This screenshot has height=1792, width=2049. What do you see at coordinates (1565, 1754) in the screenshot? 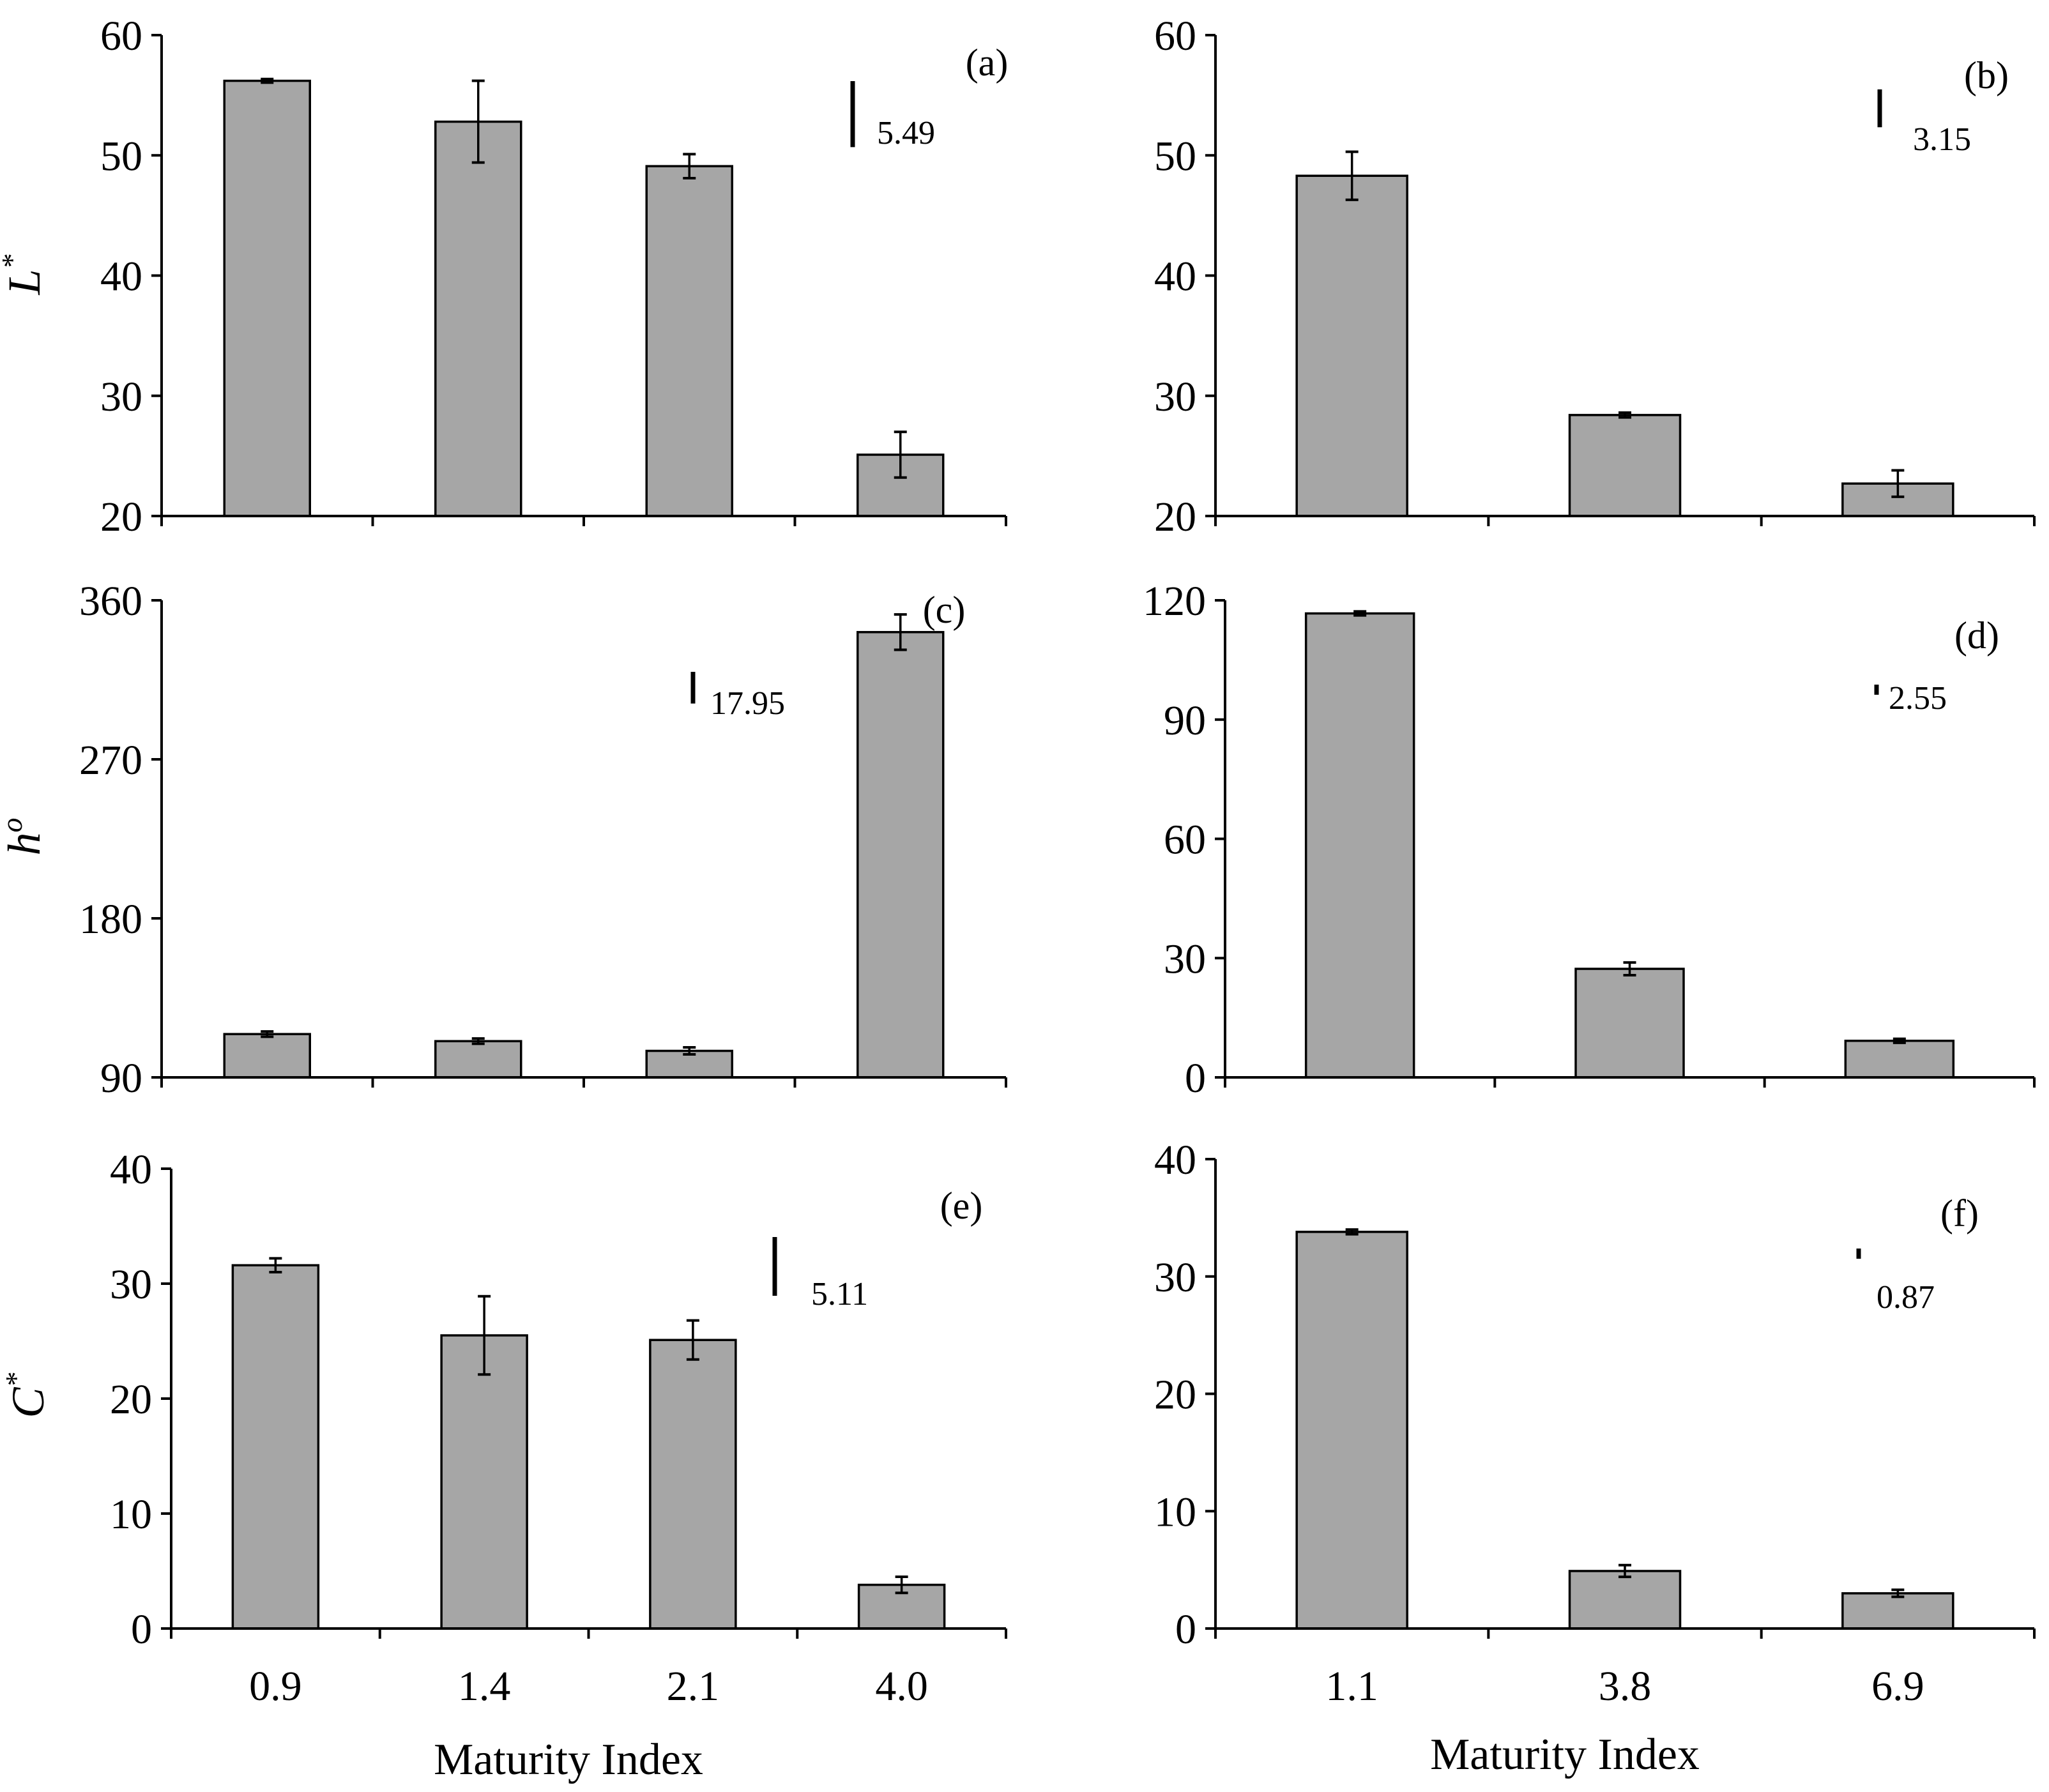
I see `x-axis-title-right: Maturity Index` at bounding box center [1565, 1754].